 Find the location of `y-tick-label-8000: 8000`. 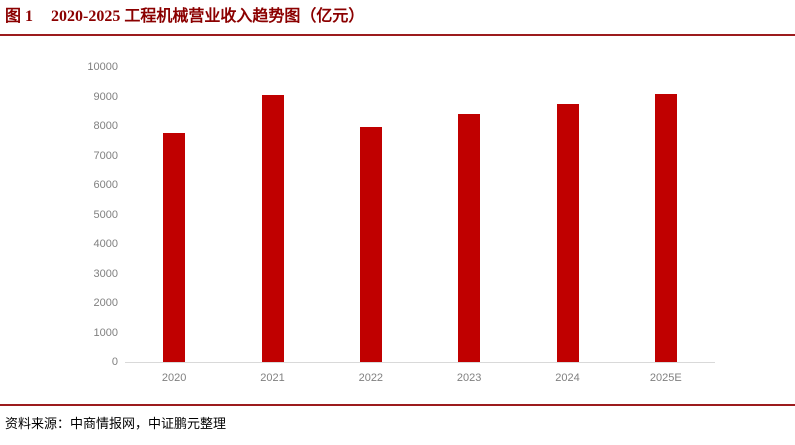

y-tick-label-8000: 8000 is located at coordinates (105, 126).